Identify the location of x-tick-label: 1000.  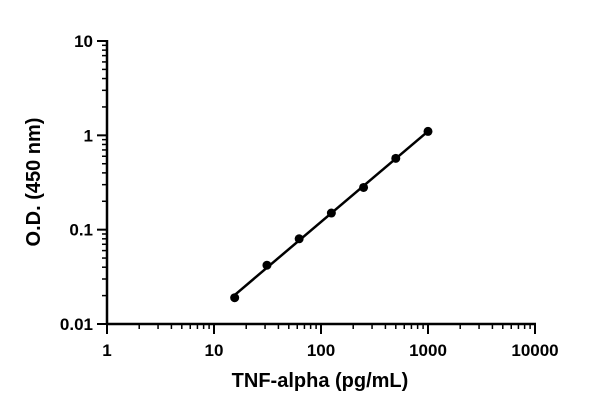
(428, 350).